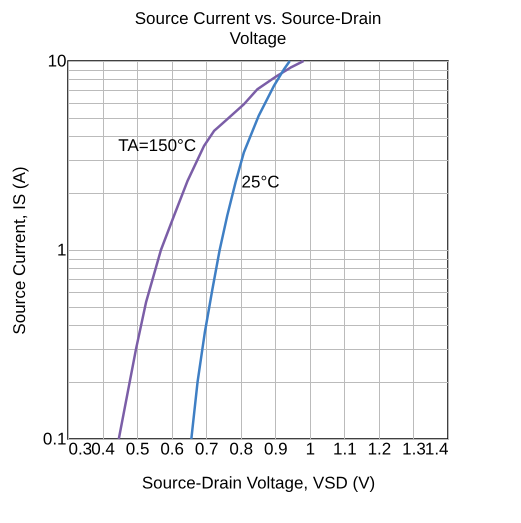 The image size is (521, 523). What do you see at coordinates (436, 449) in the screenshot?
I see `x-tick-label: 1.4` at bounding box center [436, 449].